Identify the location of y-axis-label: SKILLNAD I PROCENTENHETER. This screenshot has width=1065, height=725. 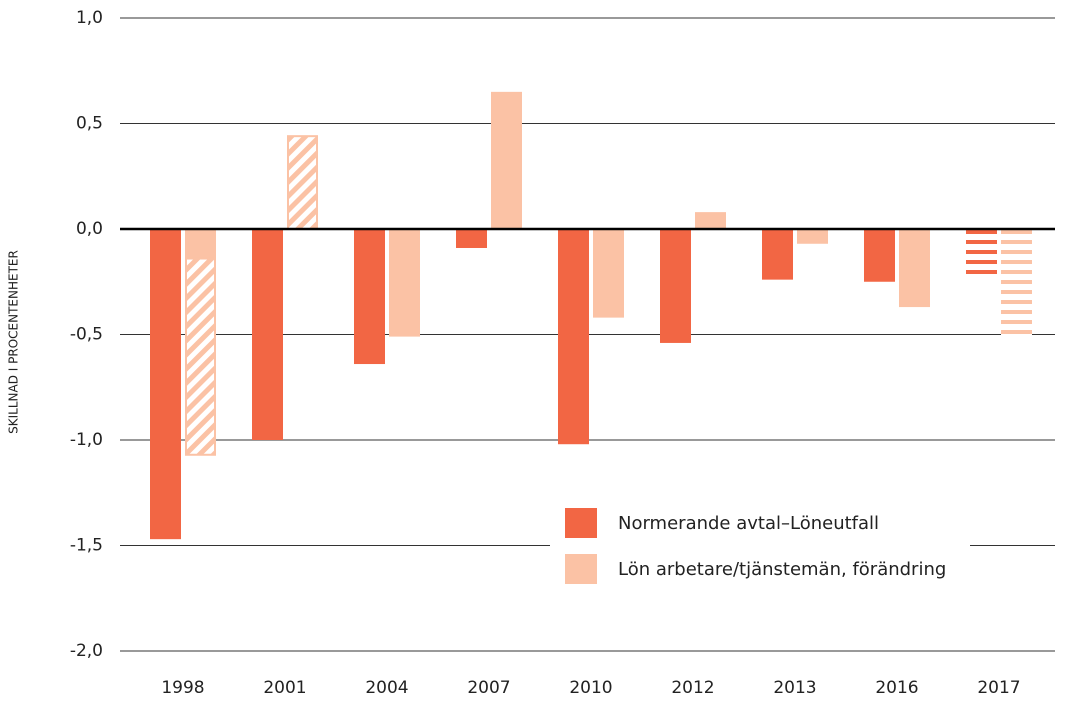
(14, 342).